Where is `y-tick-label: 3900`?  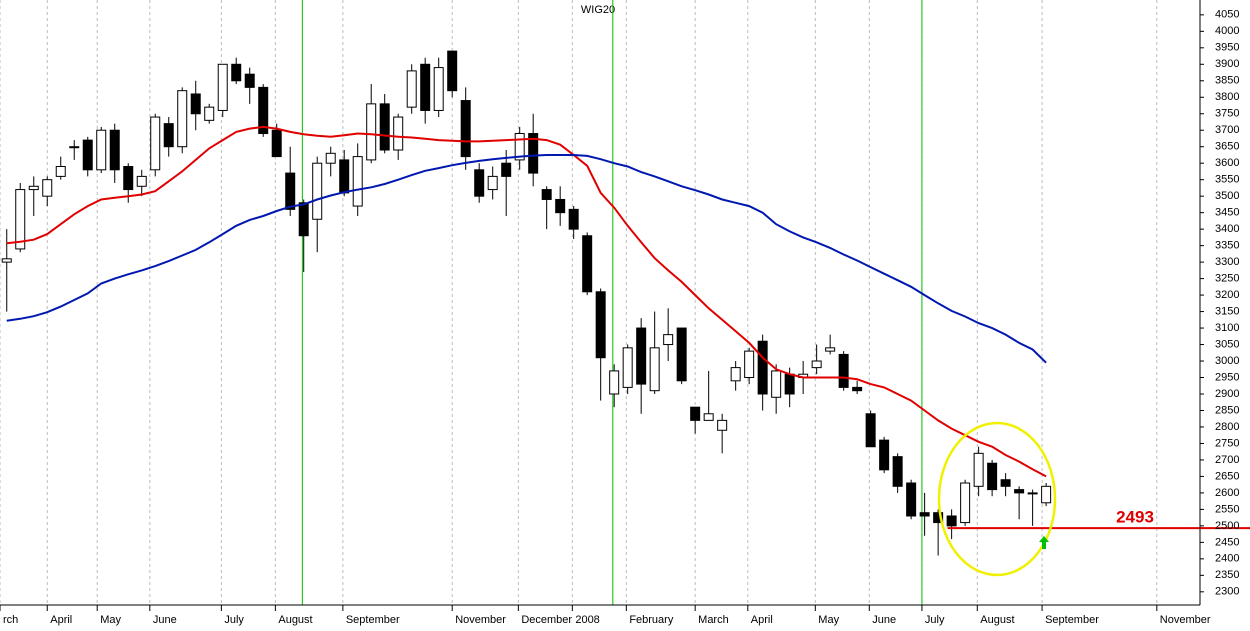
y-tick-label: 3900 is located at coordinates (1227, 64).